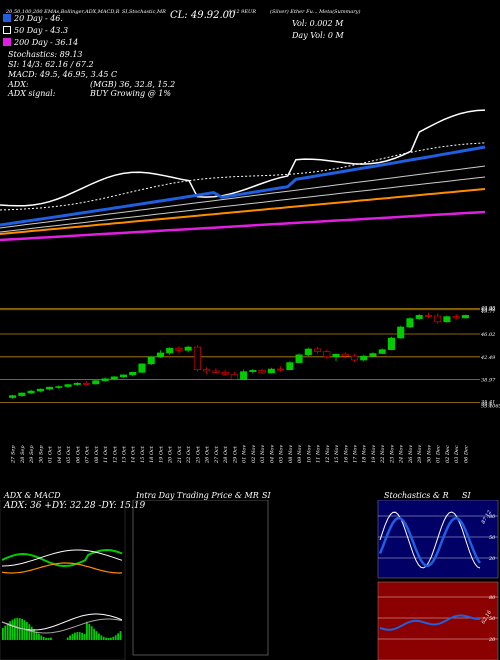  What do you see at coordinates (487, 335) in the screenshot?
I see `y-tick-label: 46.02` at bounding box center [487, 335].